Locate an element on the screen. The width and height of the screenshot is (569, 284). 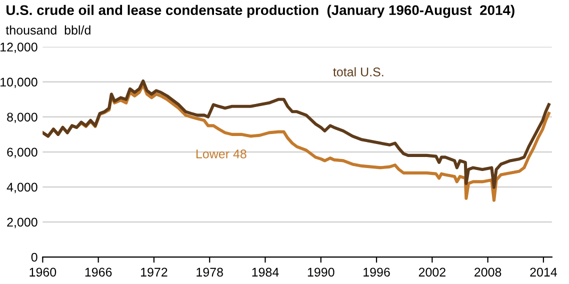
y-tick-label: 8,000 is located at coordinates (22, 118).